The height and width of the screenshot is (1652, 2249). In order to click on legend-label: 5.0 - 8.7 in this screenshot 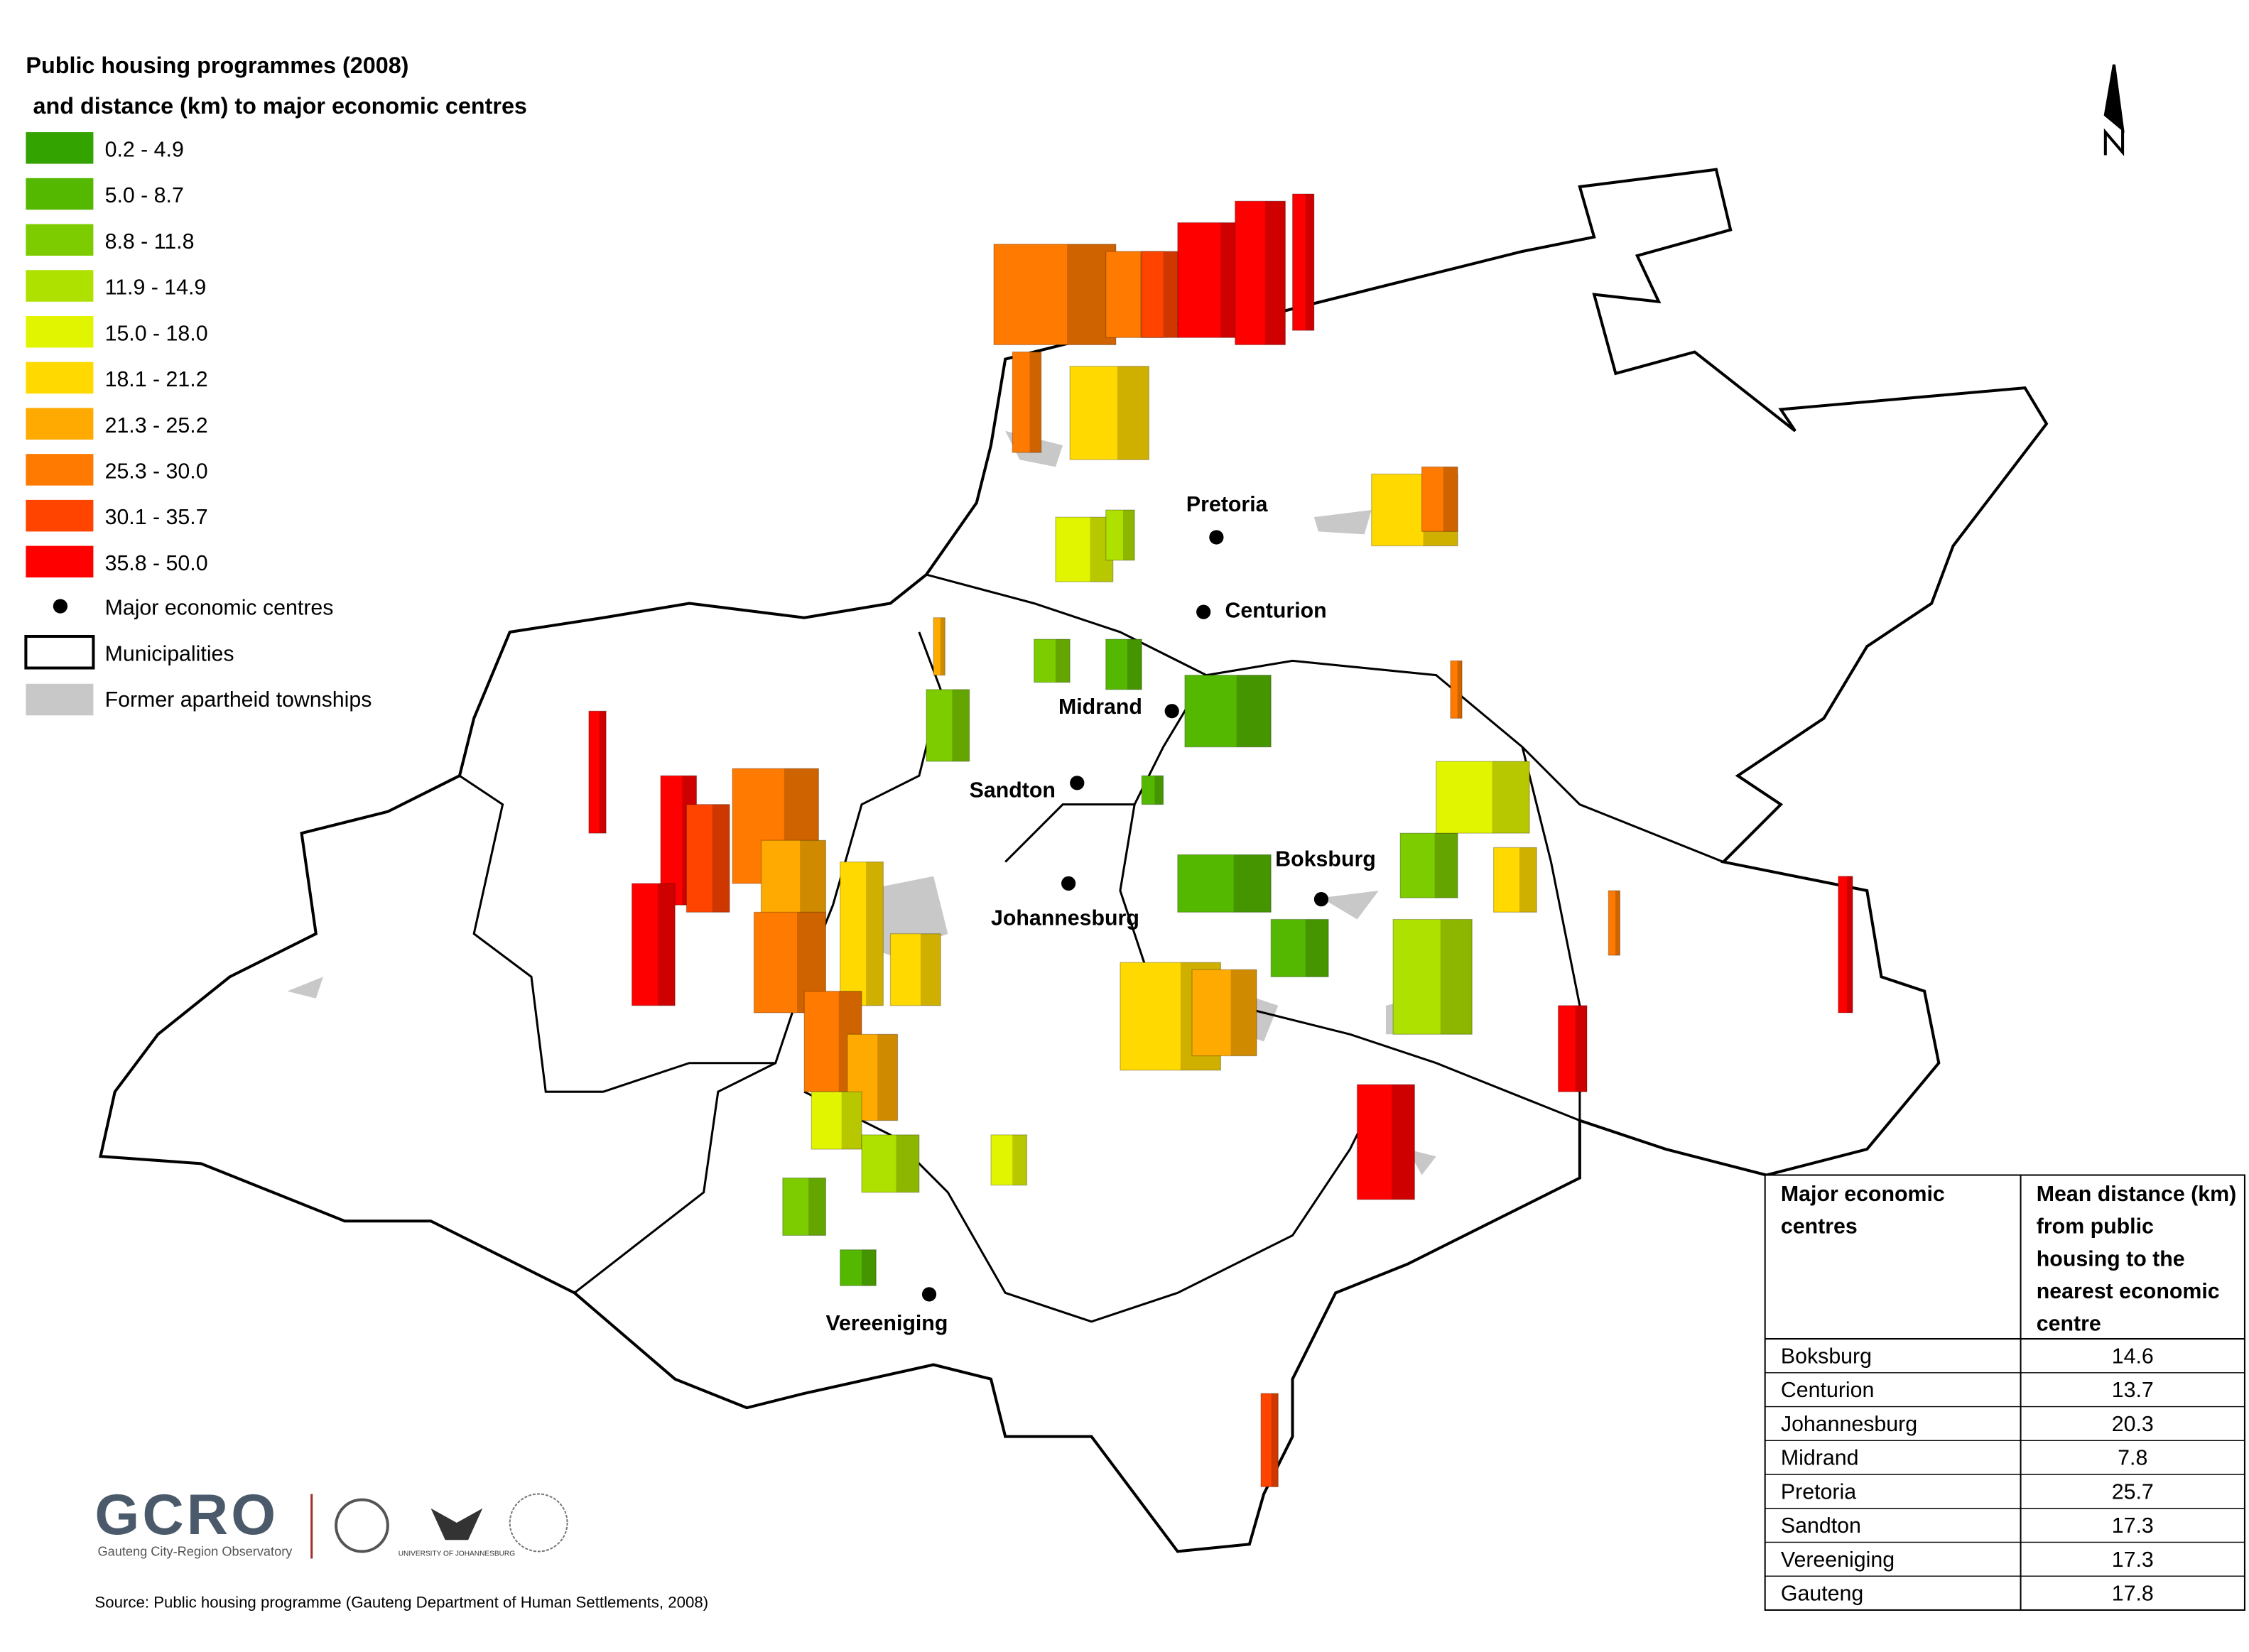, I will do `click(144, 195)`.